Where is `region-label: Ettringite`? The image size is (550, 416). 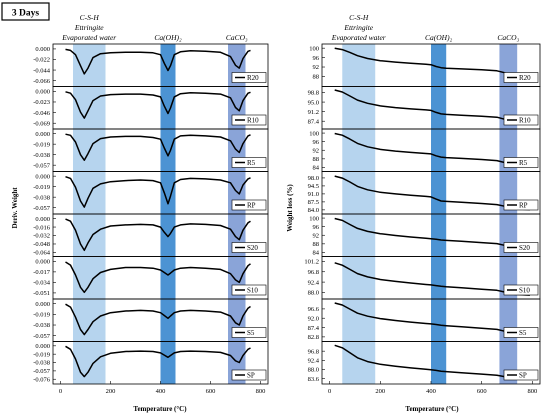
region-label: Ettringite is located at coordinates (89, 27).